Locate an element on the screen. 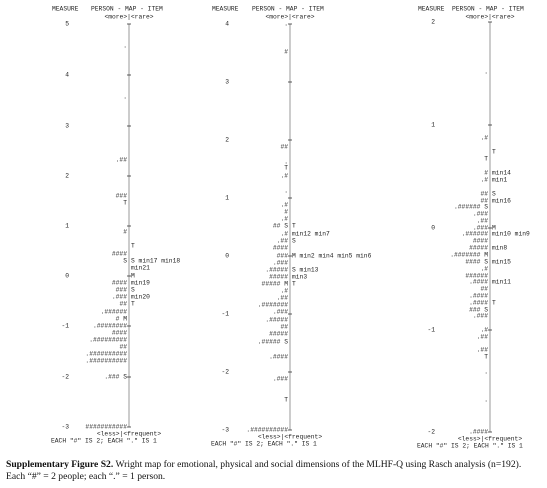 Image resolution: width=547 pixels, height=488 pixels. item-marks: min3 is located at coordinates (299, 277).